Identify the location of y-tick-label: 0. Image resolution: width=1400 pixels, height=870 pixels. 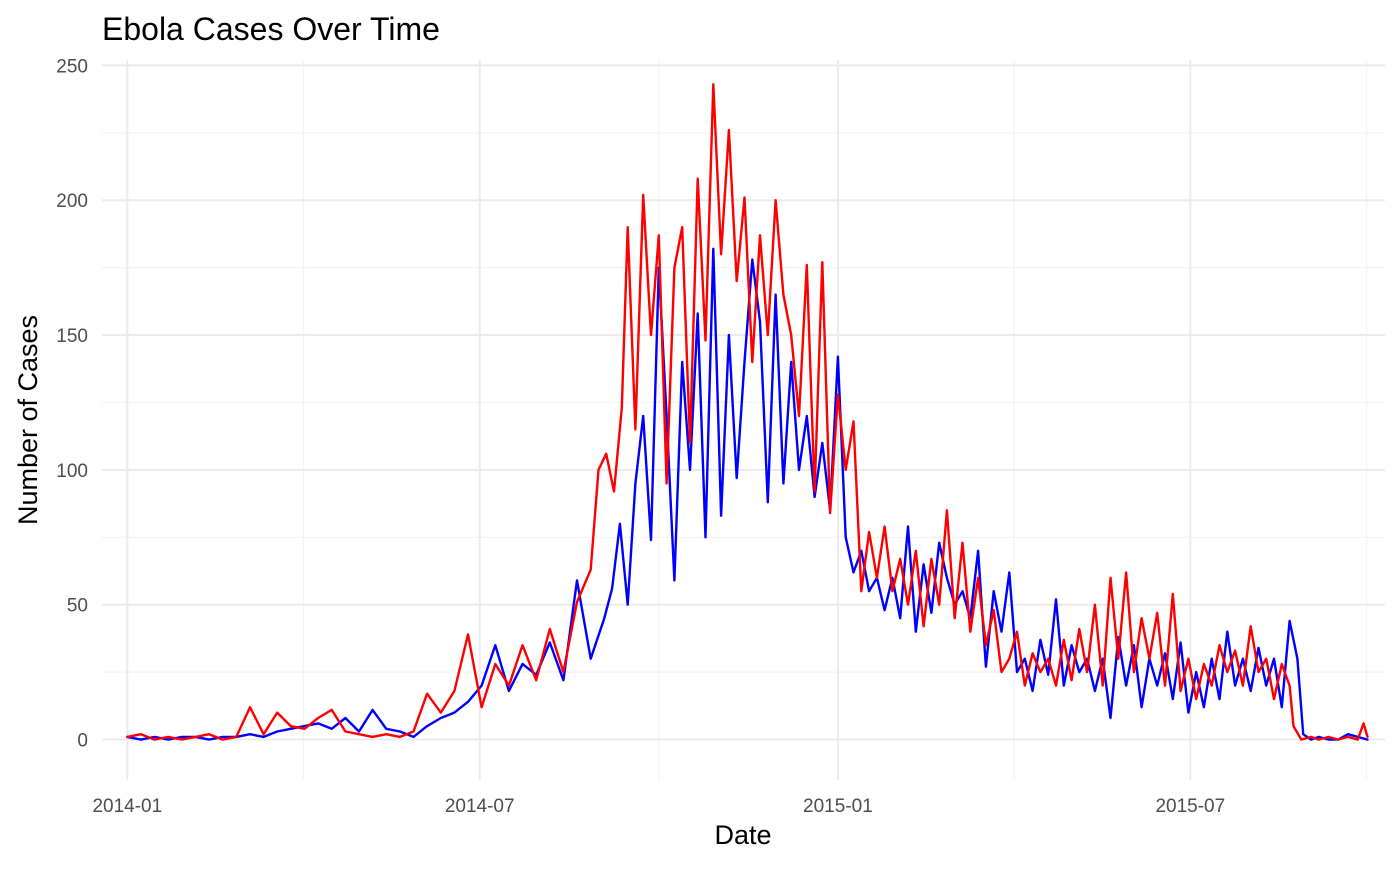
(82, 741).